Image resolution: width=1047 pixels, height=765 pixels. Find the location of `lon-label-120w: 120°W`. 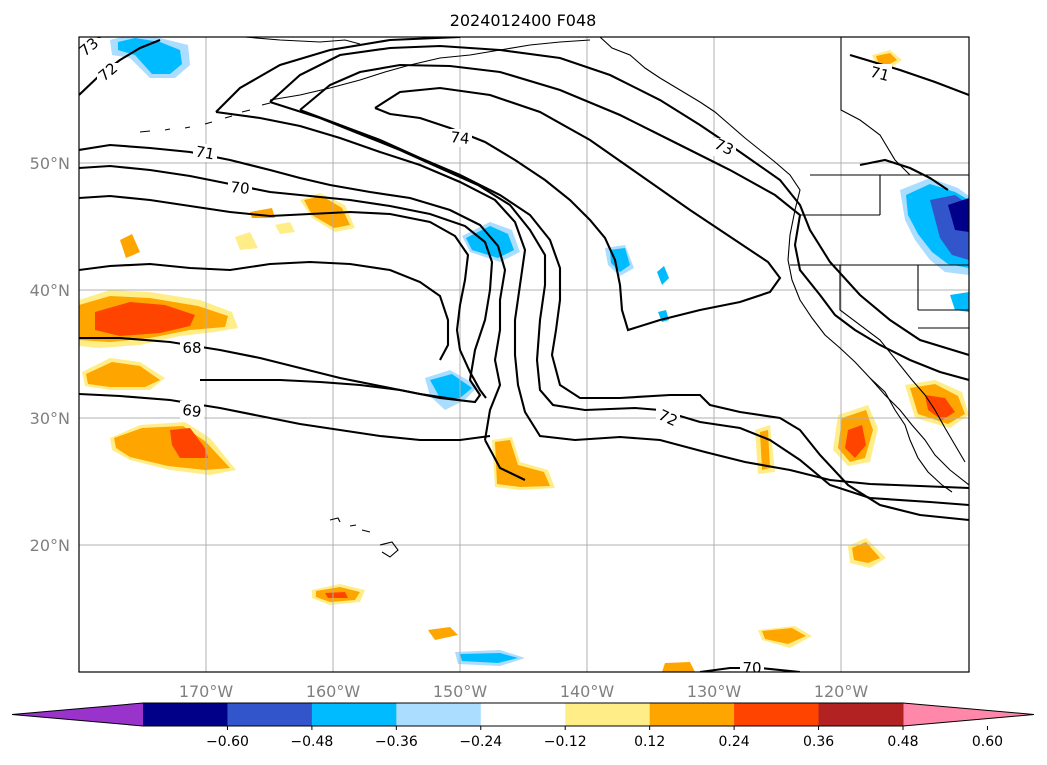

lon-label-120w: 120°W is located at coordinates (841, 691).